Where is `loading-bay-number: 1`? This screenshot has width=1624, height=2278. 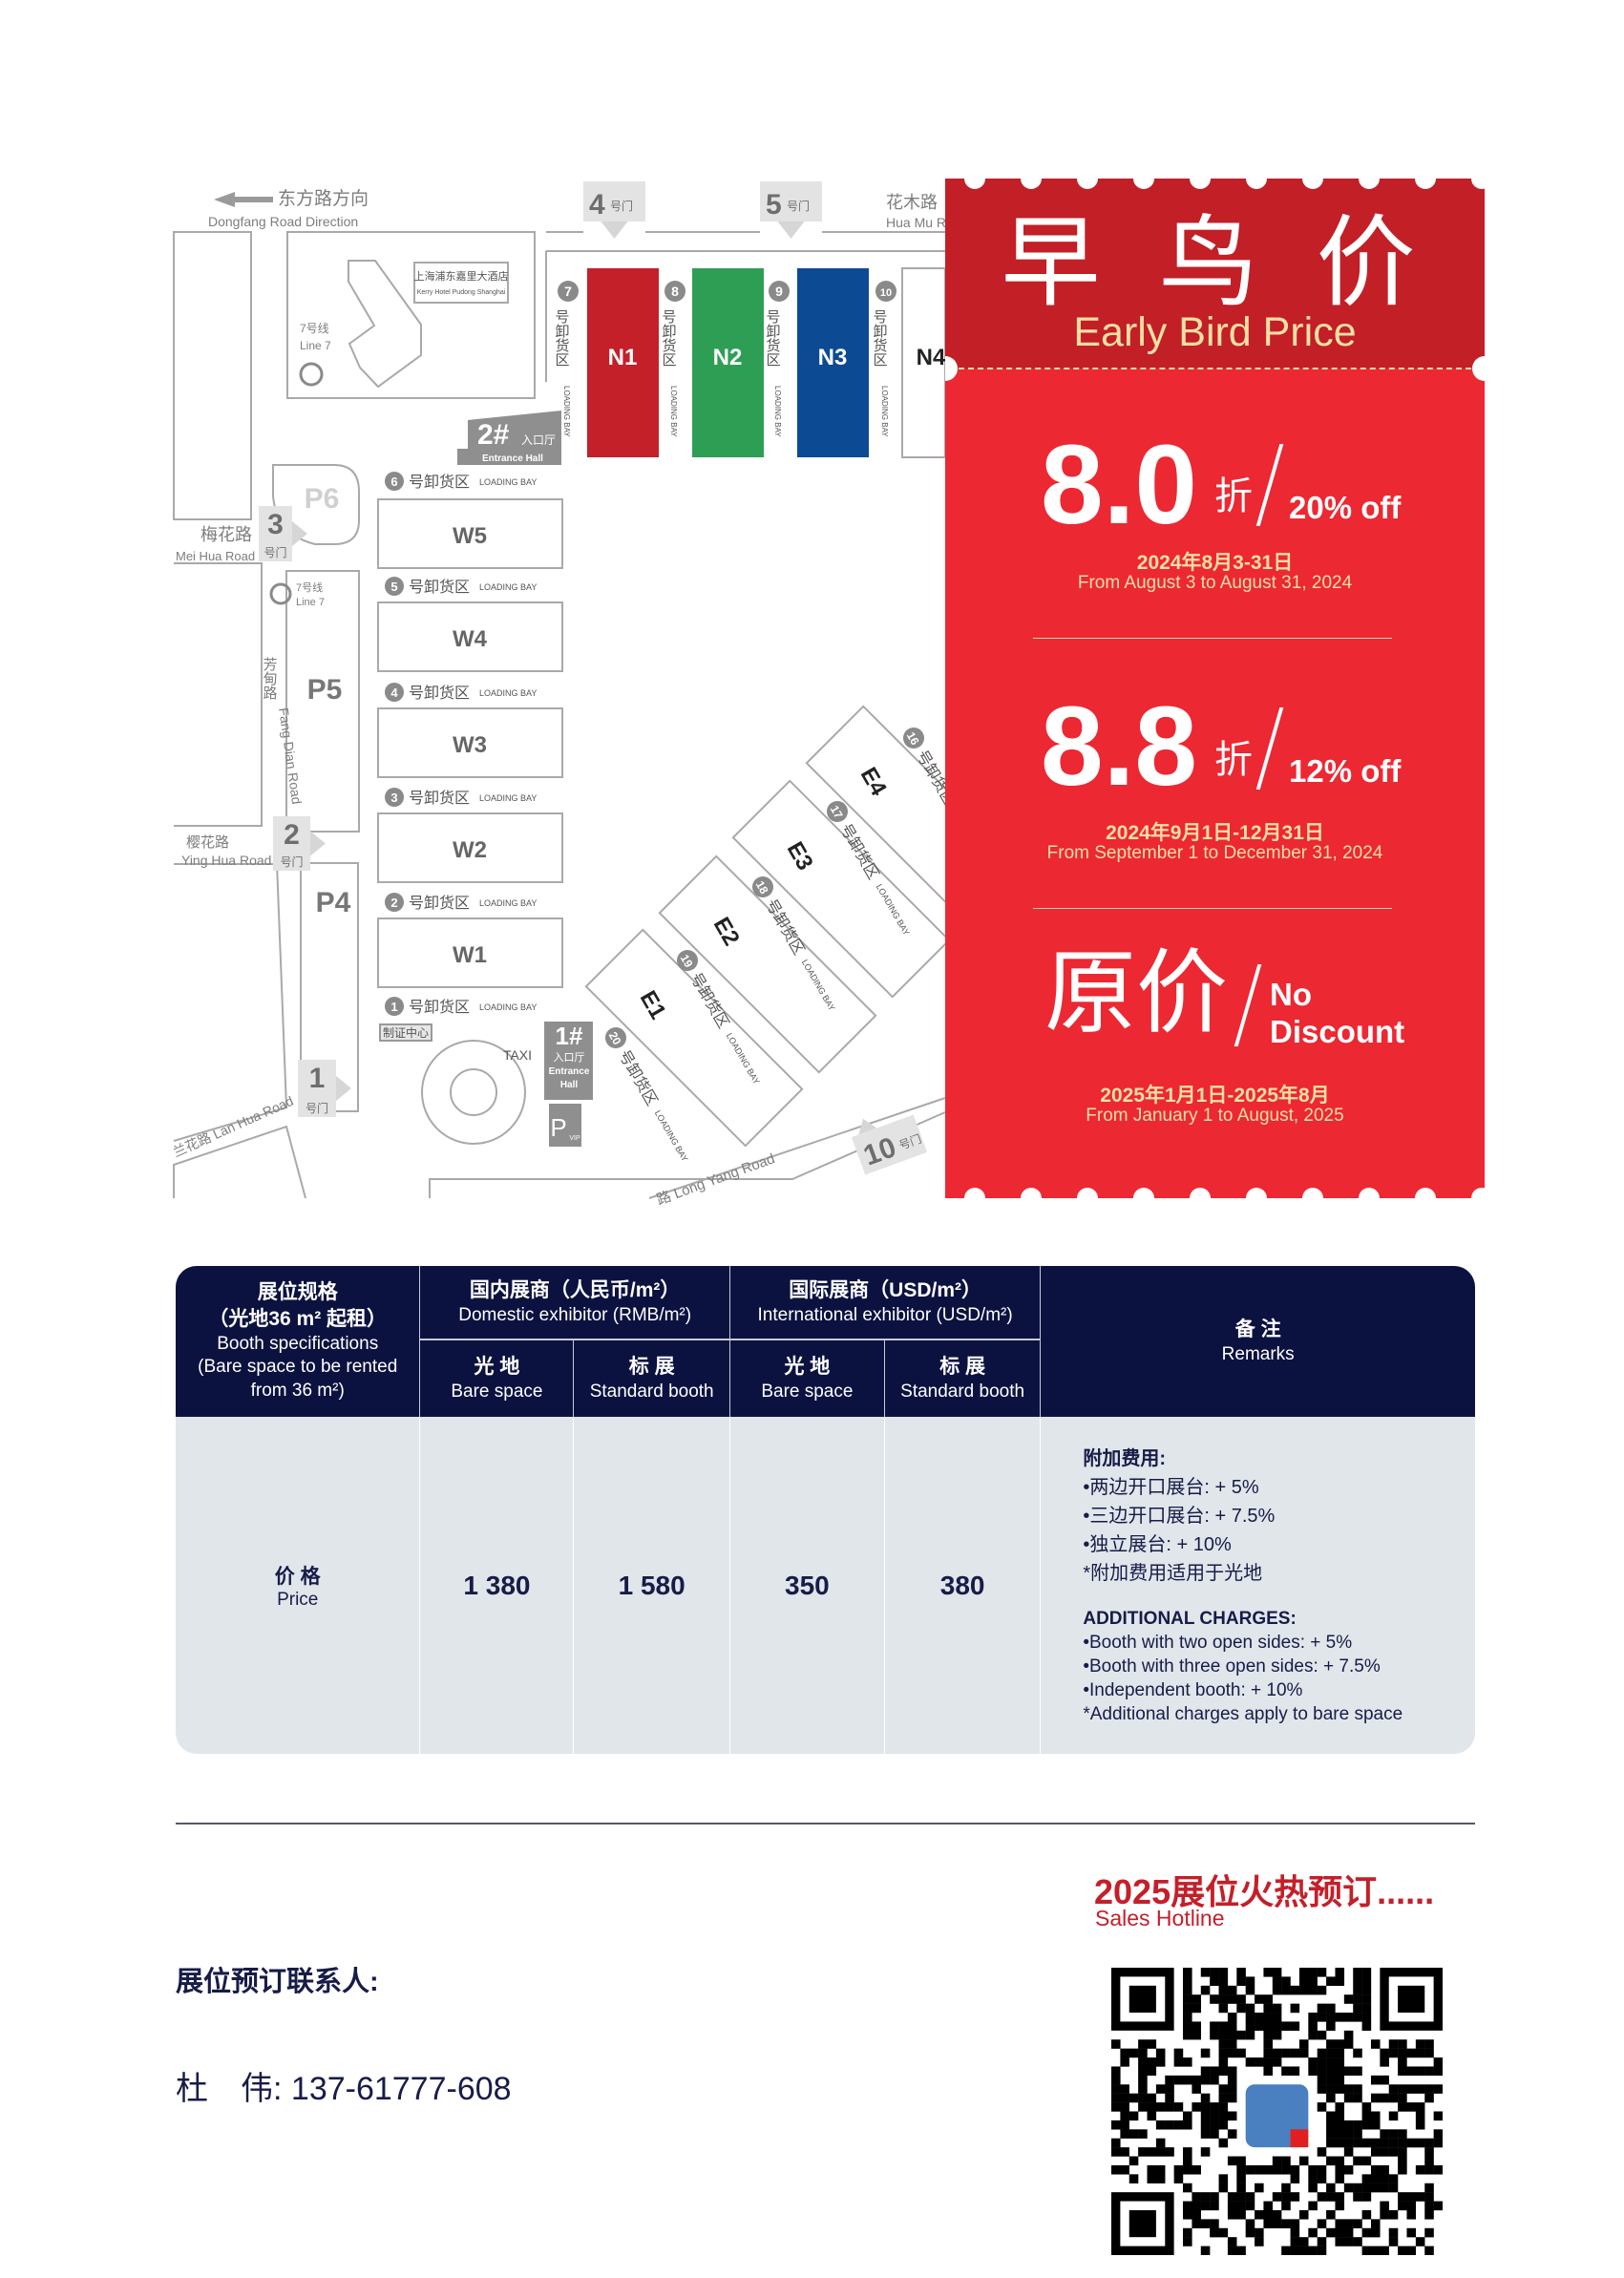
loading-bay-number: 1 is located at coordinates (393, 1007).